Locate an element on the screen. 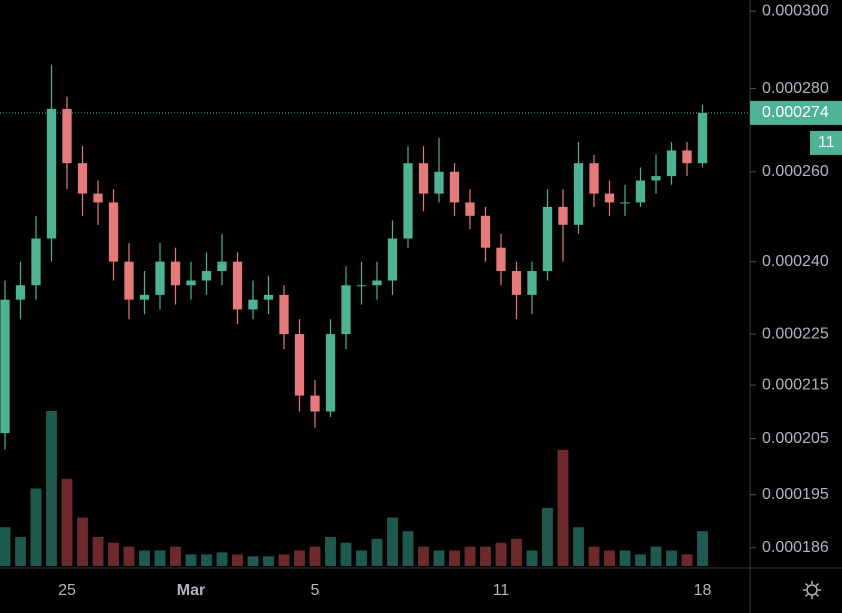  y-tick-label: 0.000195 is located at coordinates (795, 494).